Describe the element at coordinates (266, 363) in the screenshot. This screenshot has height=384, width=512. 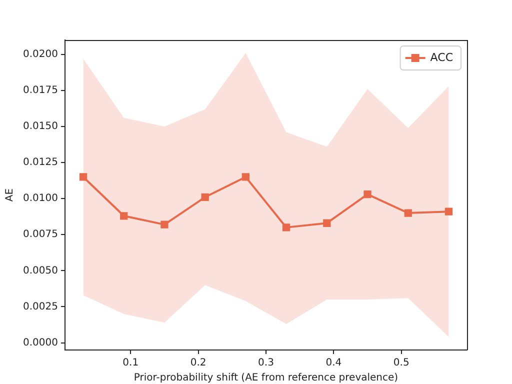
I see `x-tick-label: 0.3` at that location.